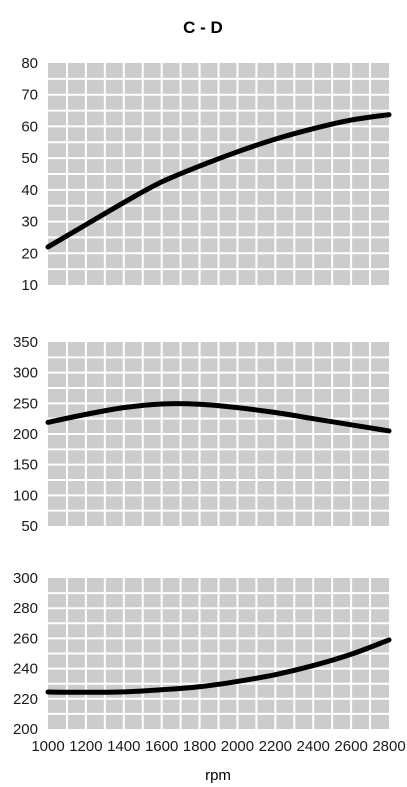  I want to click on y-tick-label: 350, so click(25, 342).